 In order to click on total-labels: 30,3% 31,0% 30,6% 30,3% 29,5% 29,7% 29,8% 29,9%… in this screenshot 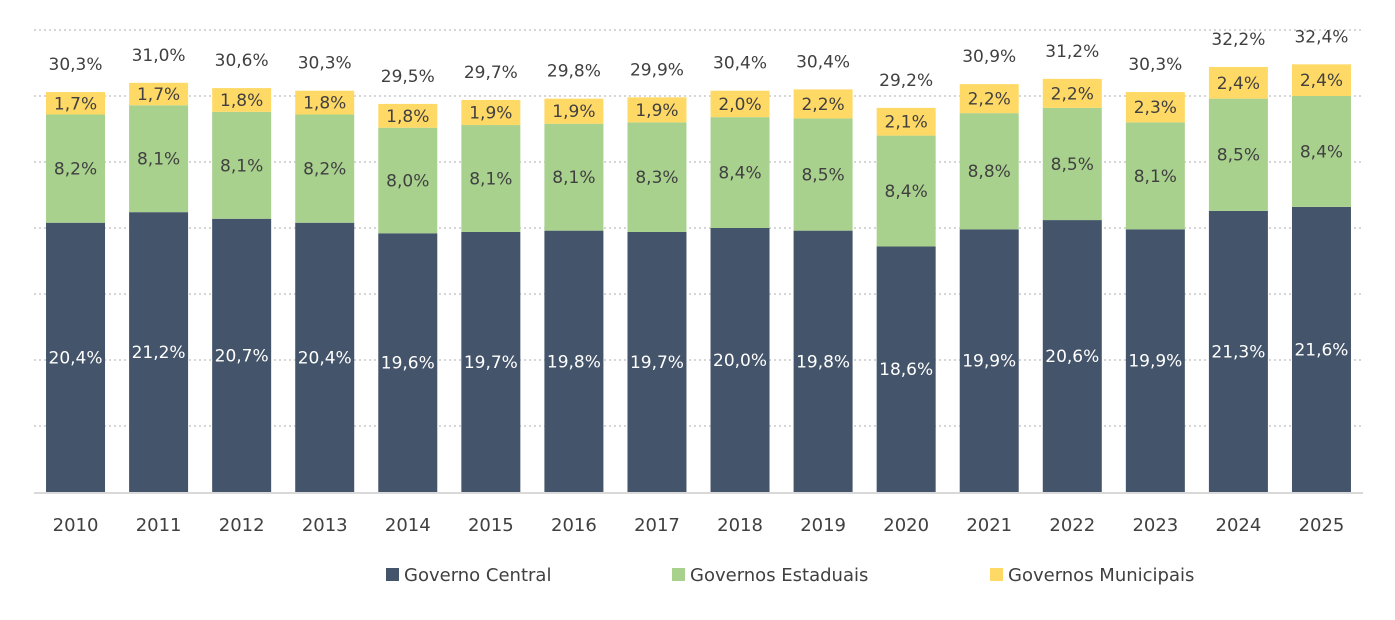, I will do `click(699, 59)`.